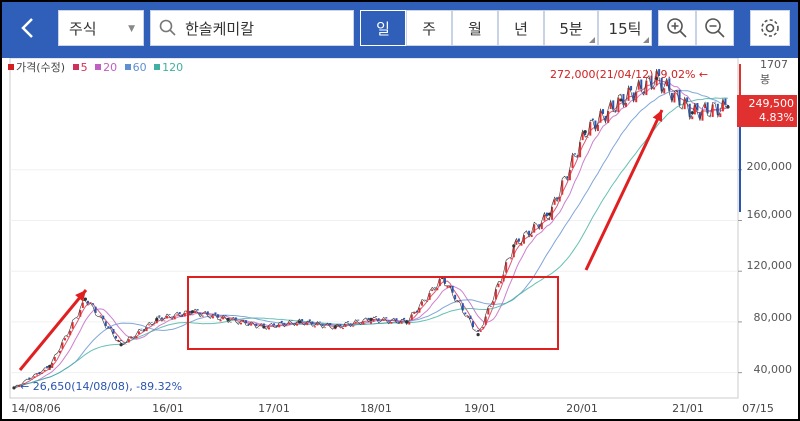 The width and height of the screenshot is (800, 421). Describe the element at coordinates (101, 28) in the screenshot. I see `market-select: 주식 ▼` at that location.